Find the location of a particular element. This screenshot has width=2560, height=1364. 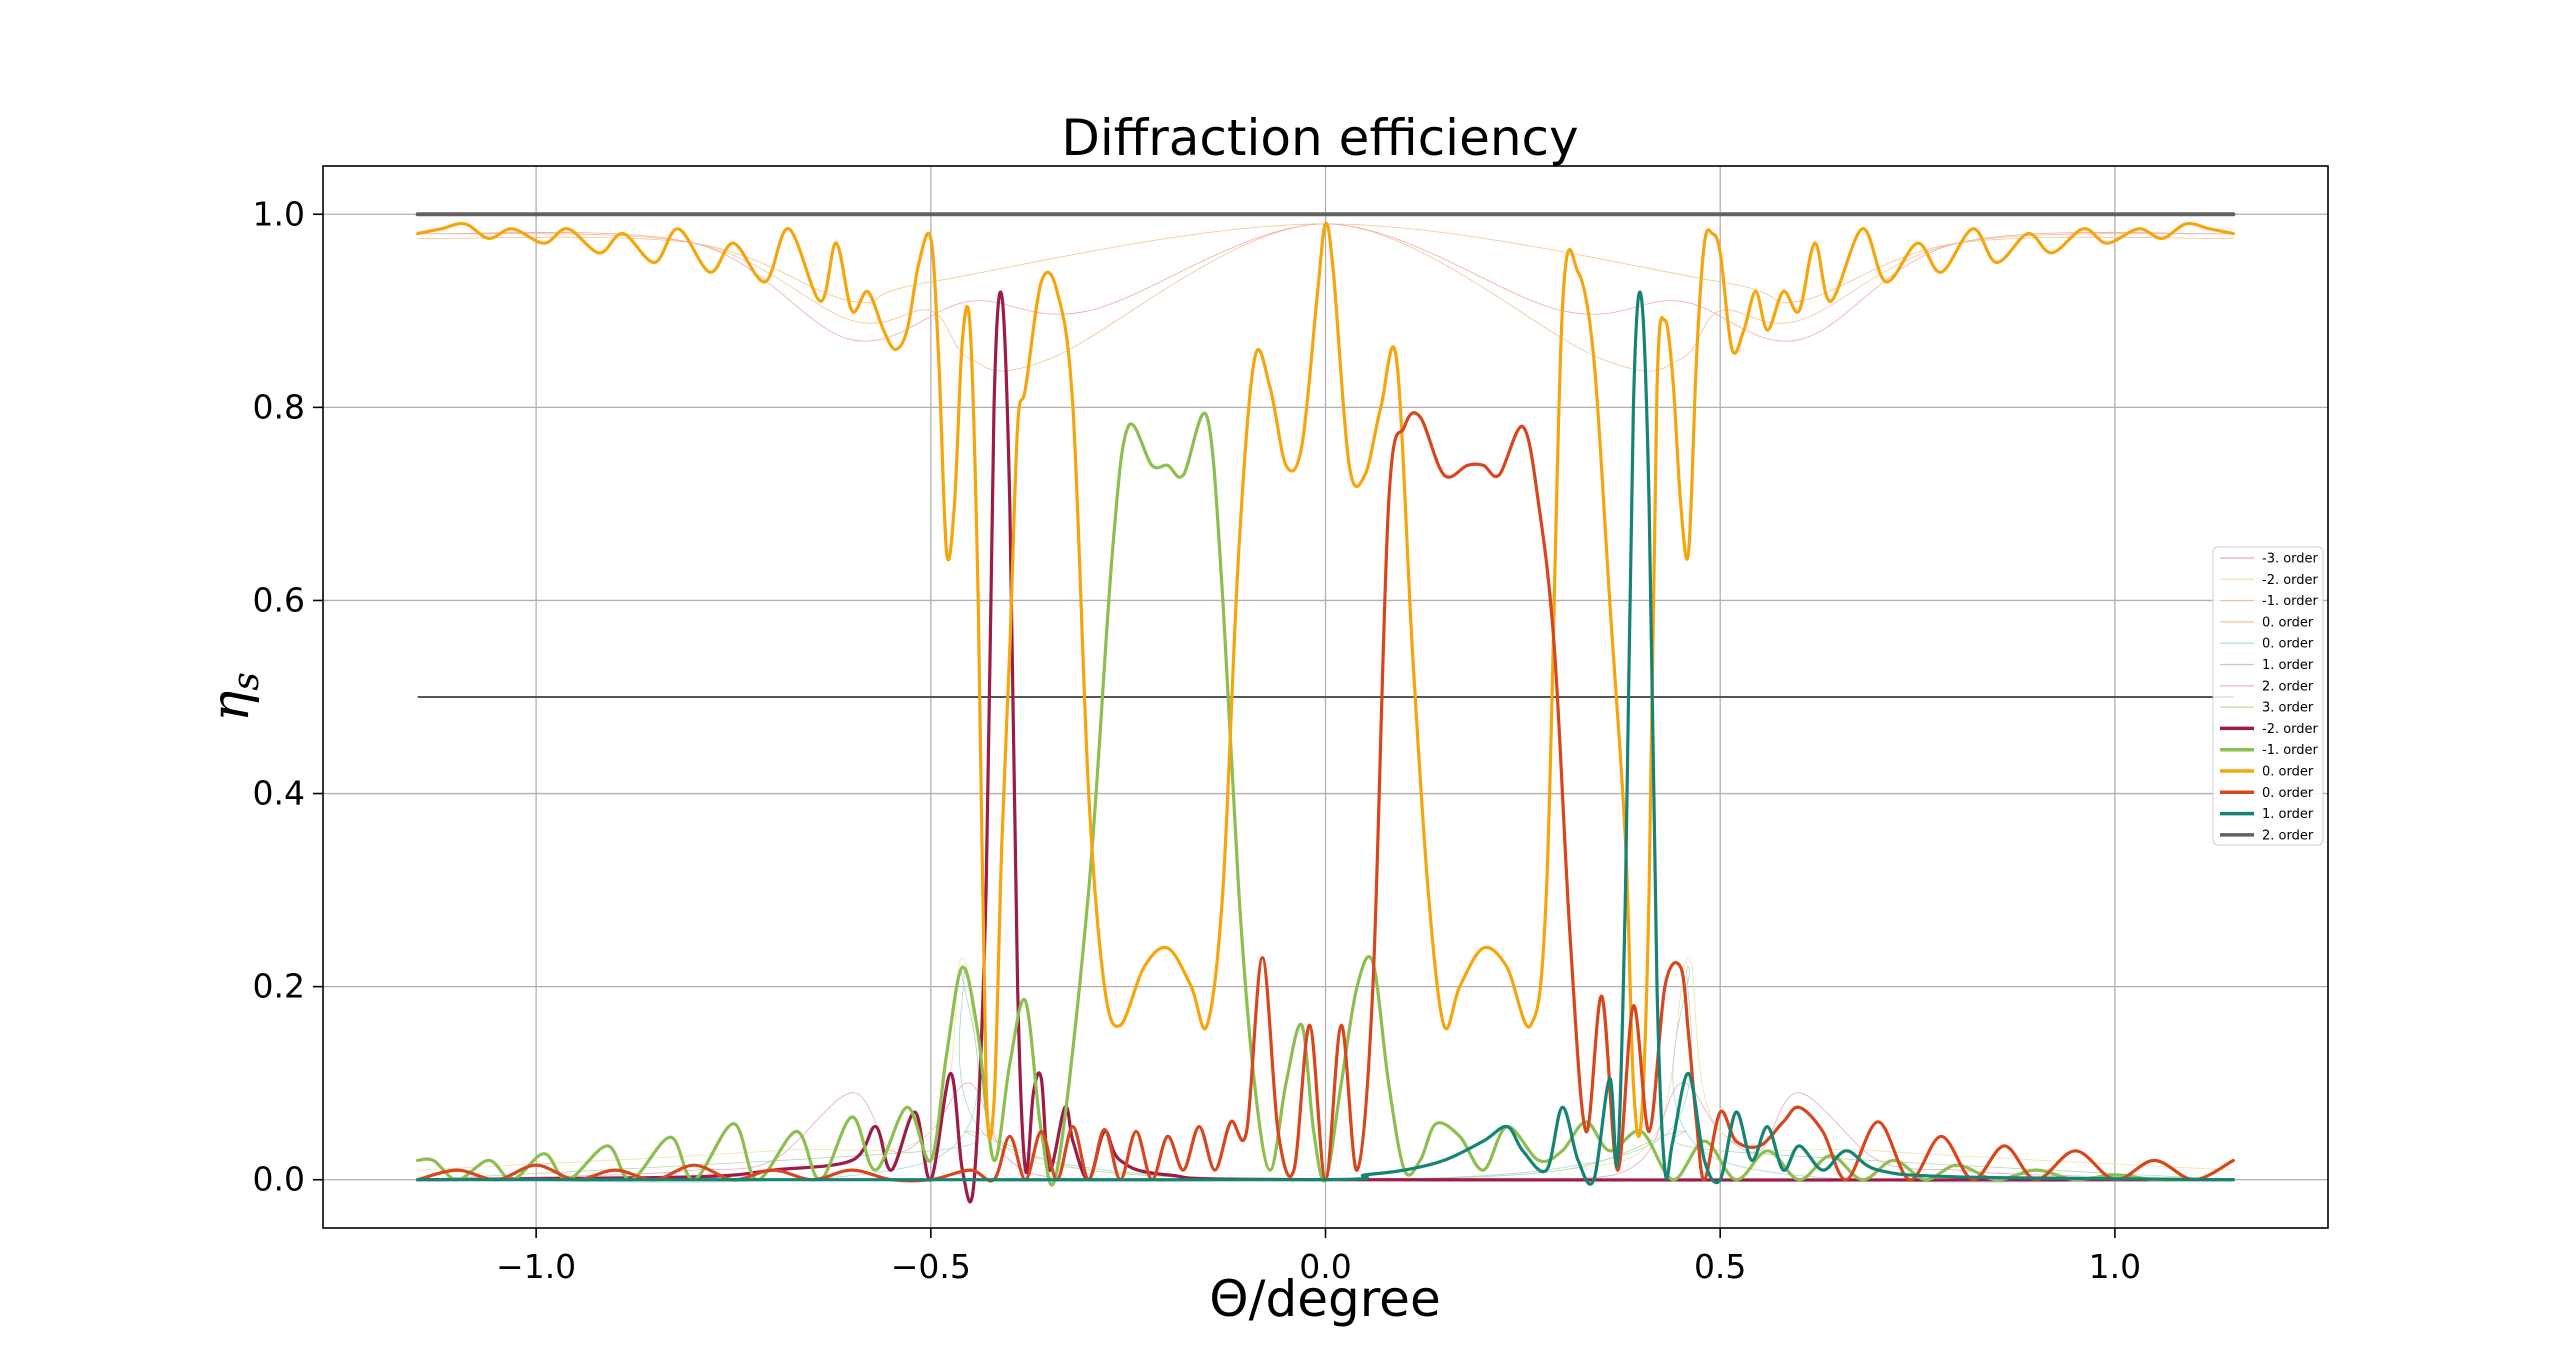

y-tick-label: 0.2 is located at coordinates (279, 986).